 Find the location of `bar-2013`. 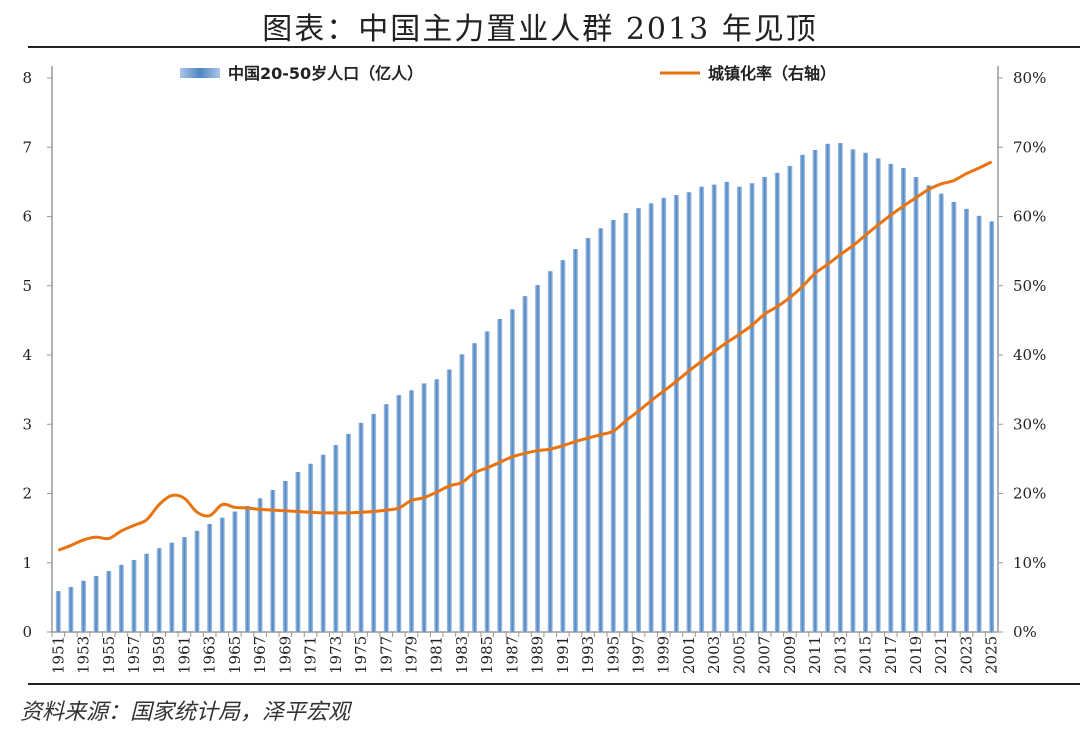

bar-2013 is located at coordinates (840, 387).